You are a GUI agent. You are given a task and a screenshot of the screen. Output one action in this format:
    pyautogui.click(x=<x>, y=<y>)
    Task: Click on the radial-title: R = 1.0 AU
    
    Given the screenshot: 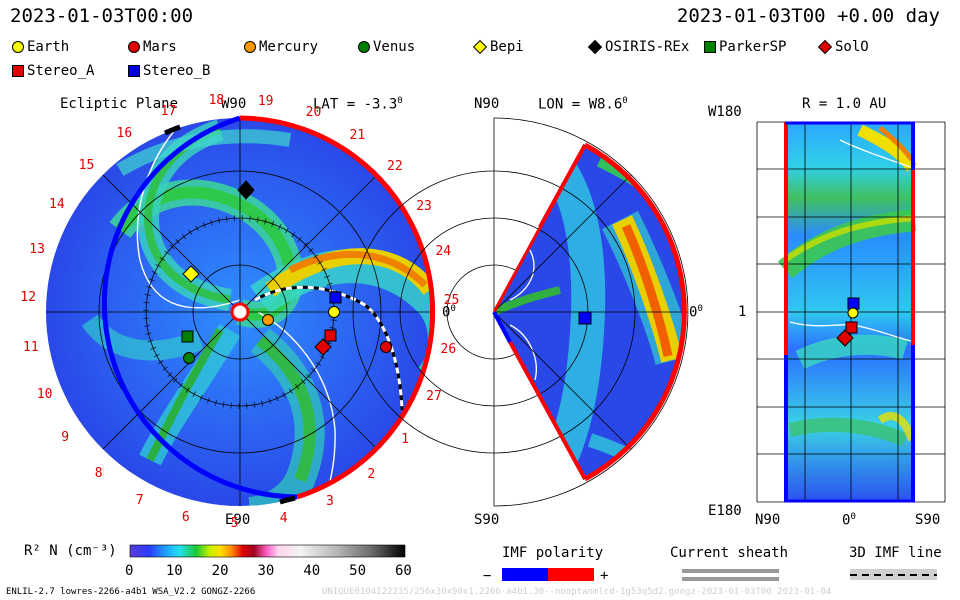 What is the action you would take?
    pyautogui.click(x=844, y=104)
    